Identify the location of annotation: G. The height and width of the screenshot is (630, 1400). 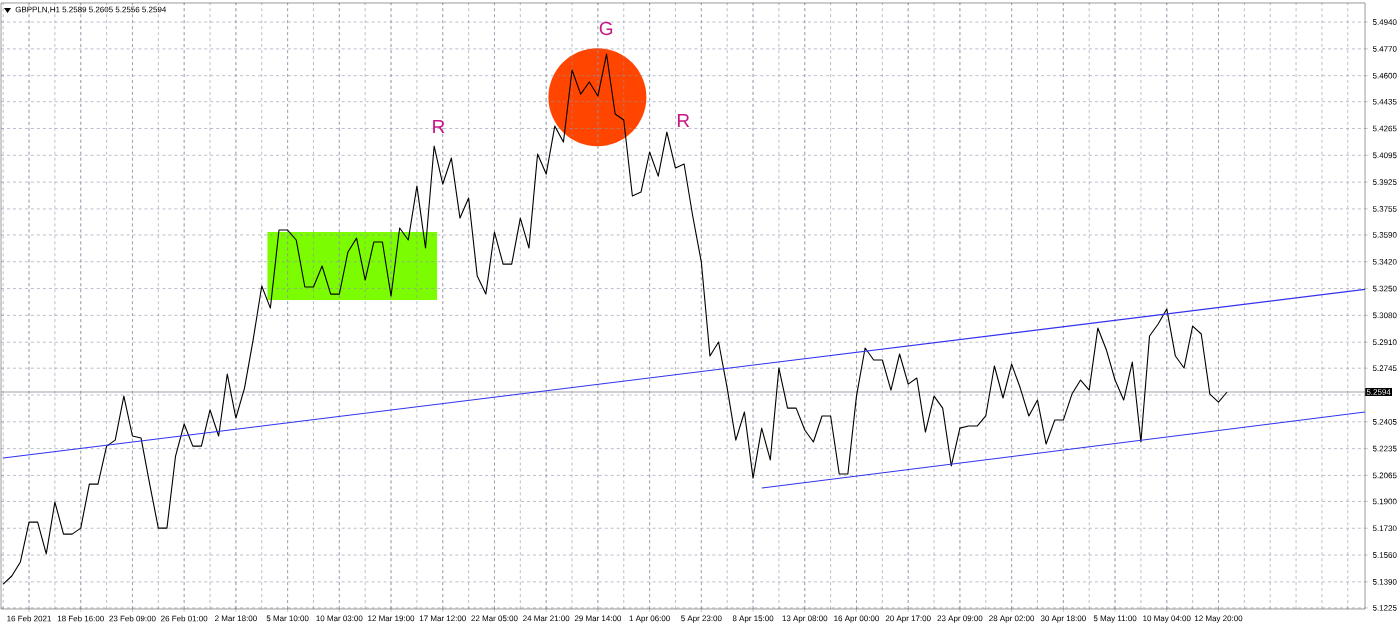
(606, 28).